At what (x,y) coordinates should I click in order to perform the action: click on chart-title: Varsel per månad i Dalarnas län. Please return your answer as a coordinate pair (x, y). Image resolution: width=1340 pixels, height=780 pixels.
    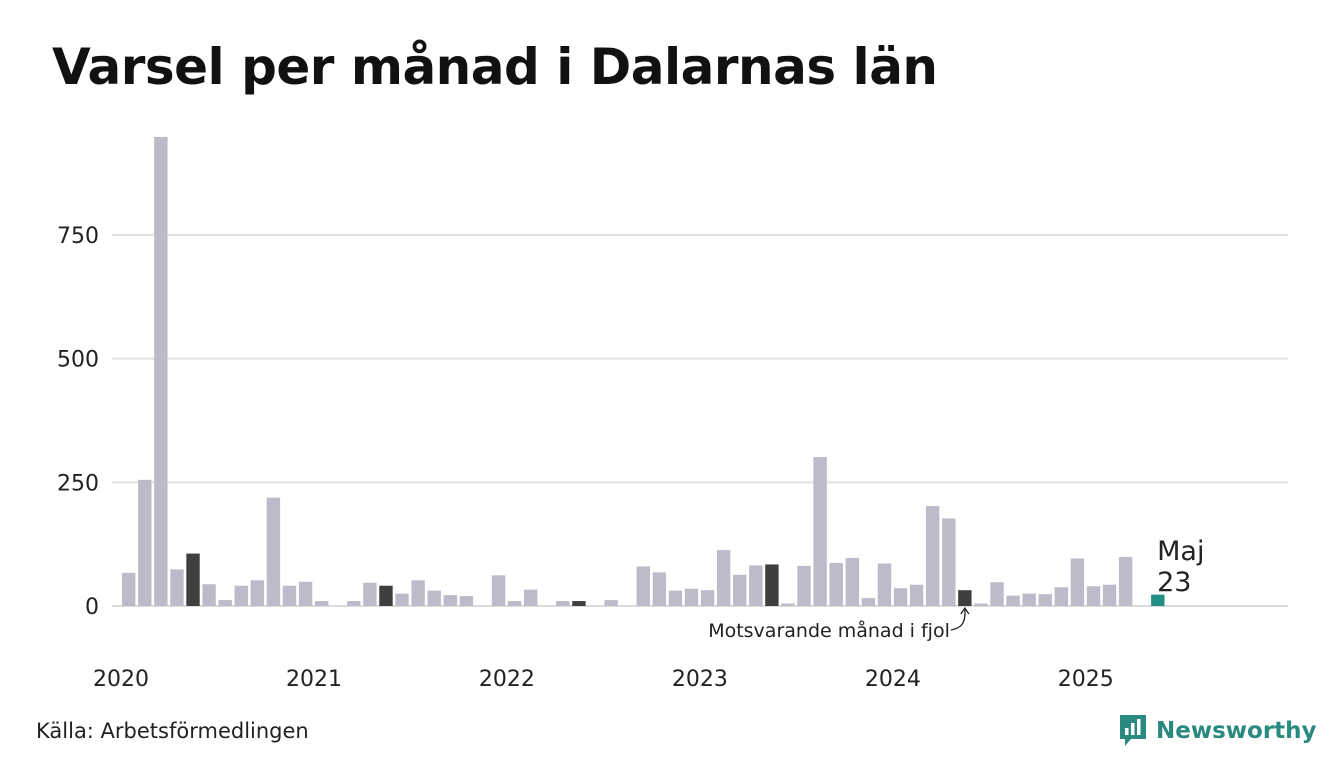
    Looking at the image, I should click on (495, 67).